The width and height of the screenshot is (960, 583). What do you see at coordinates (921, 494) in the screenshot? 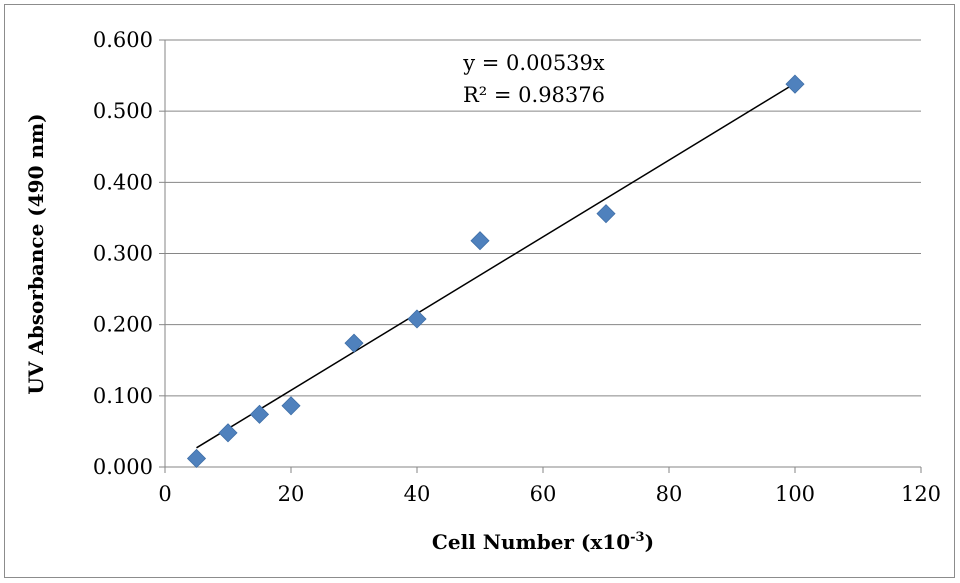
I see `x-tick-label: 120` at bounding box center [921, 494].